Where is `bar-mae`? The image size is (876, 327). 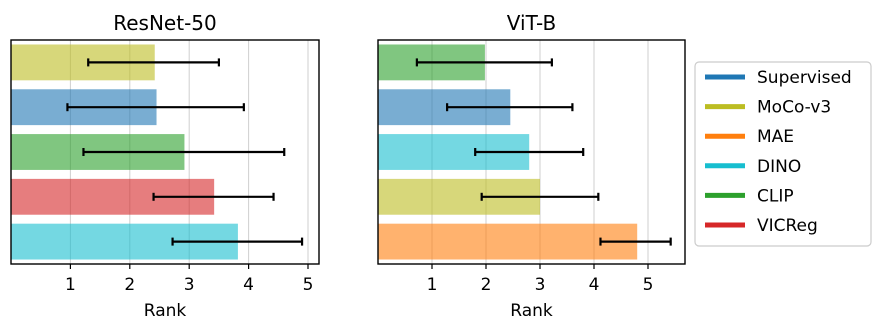
bar-mae is located at coordinates (508, 241).